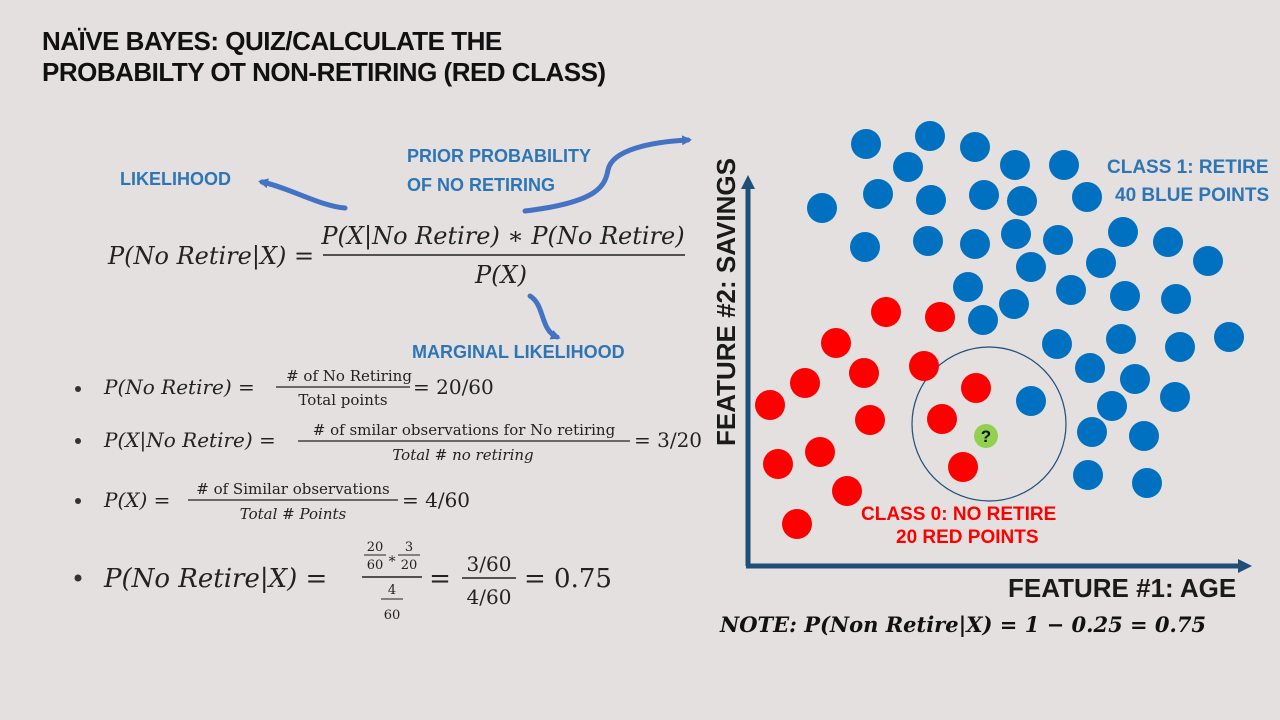 This screenshot has width=1280, height=720. What do you see at coordinates (440, 579) in the screenshot?
I see `final-equals: =` at bounding box center [440, 579].